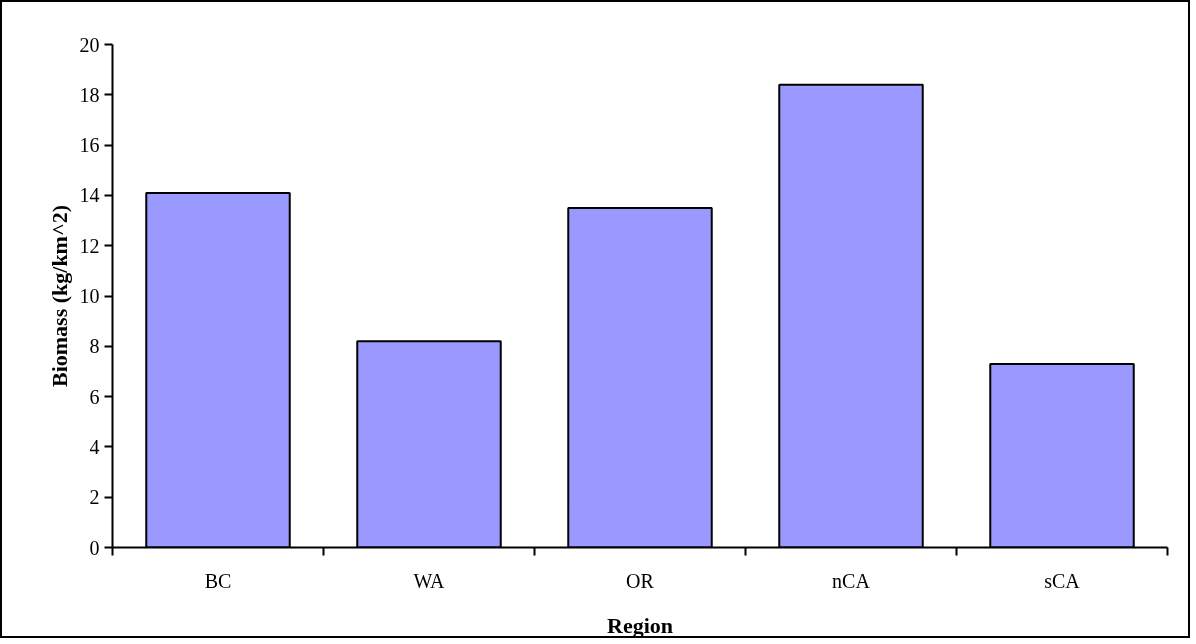 The height and width of the screenshot is (644, 1196). Describe the element at coordinates (89, 245) in the screenshot. I see `y-tick-label: 12` at that location.